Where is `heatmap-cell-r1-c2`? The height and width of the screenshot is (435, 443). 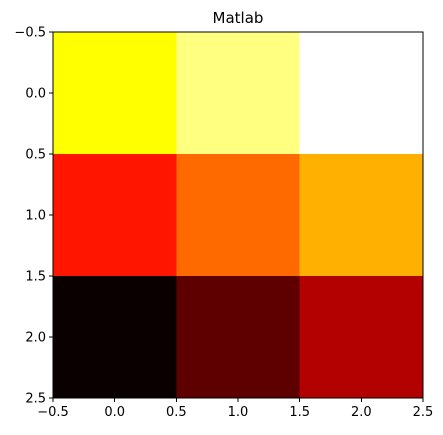
heatmap-cell-r1-c2 is located at coordinates (361, 215).